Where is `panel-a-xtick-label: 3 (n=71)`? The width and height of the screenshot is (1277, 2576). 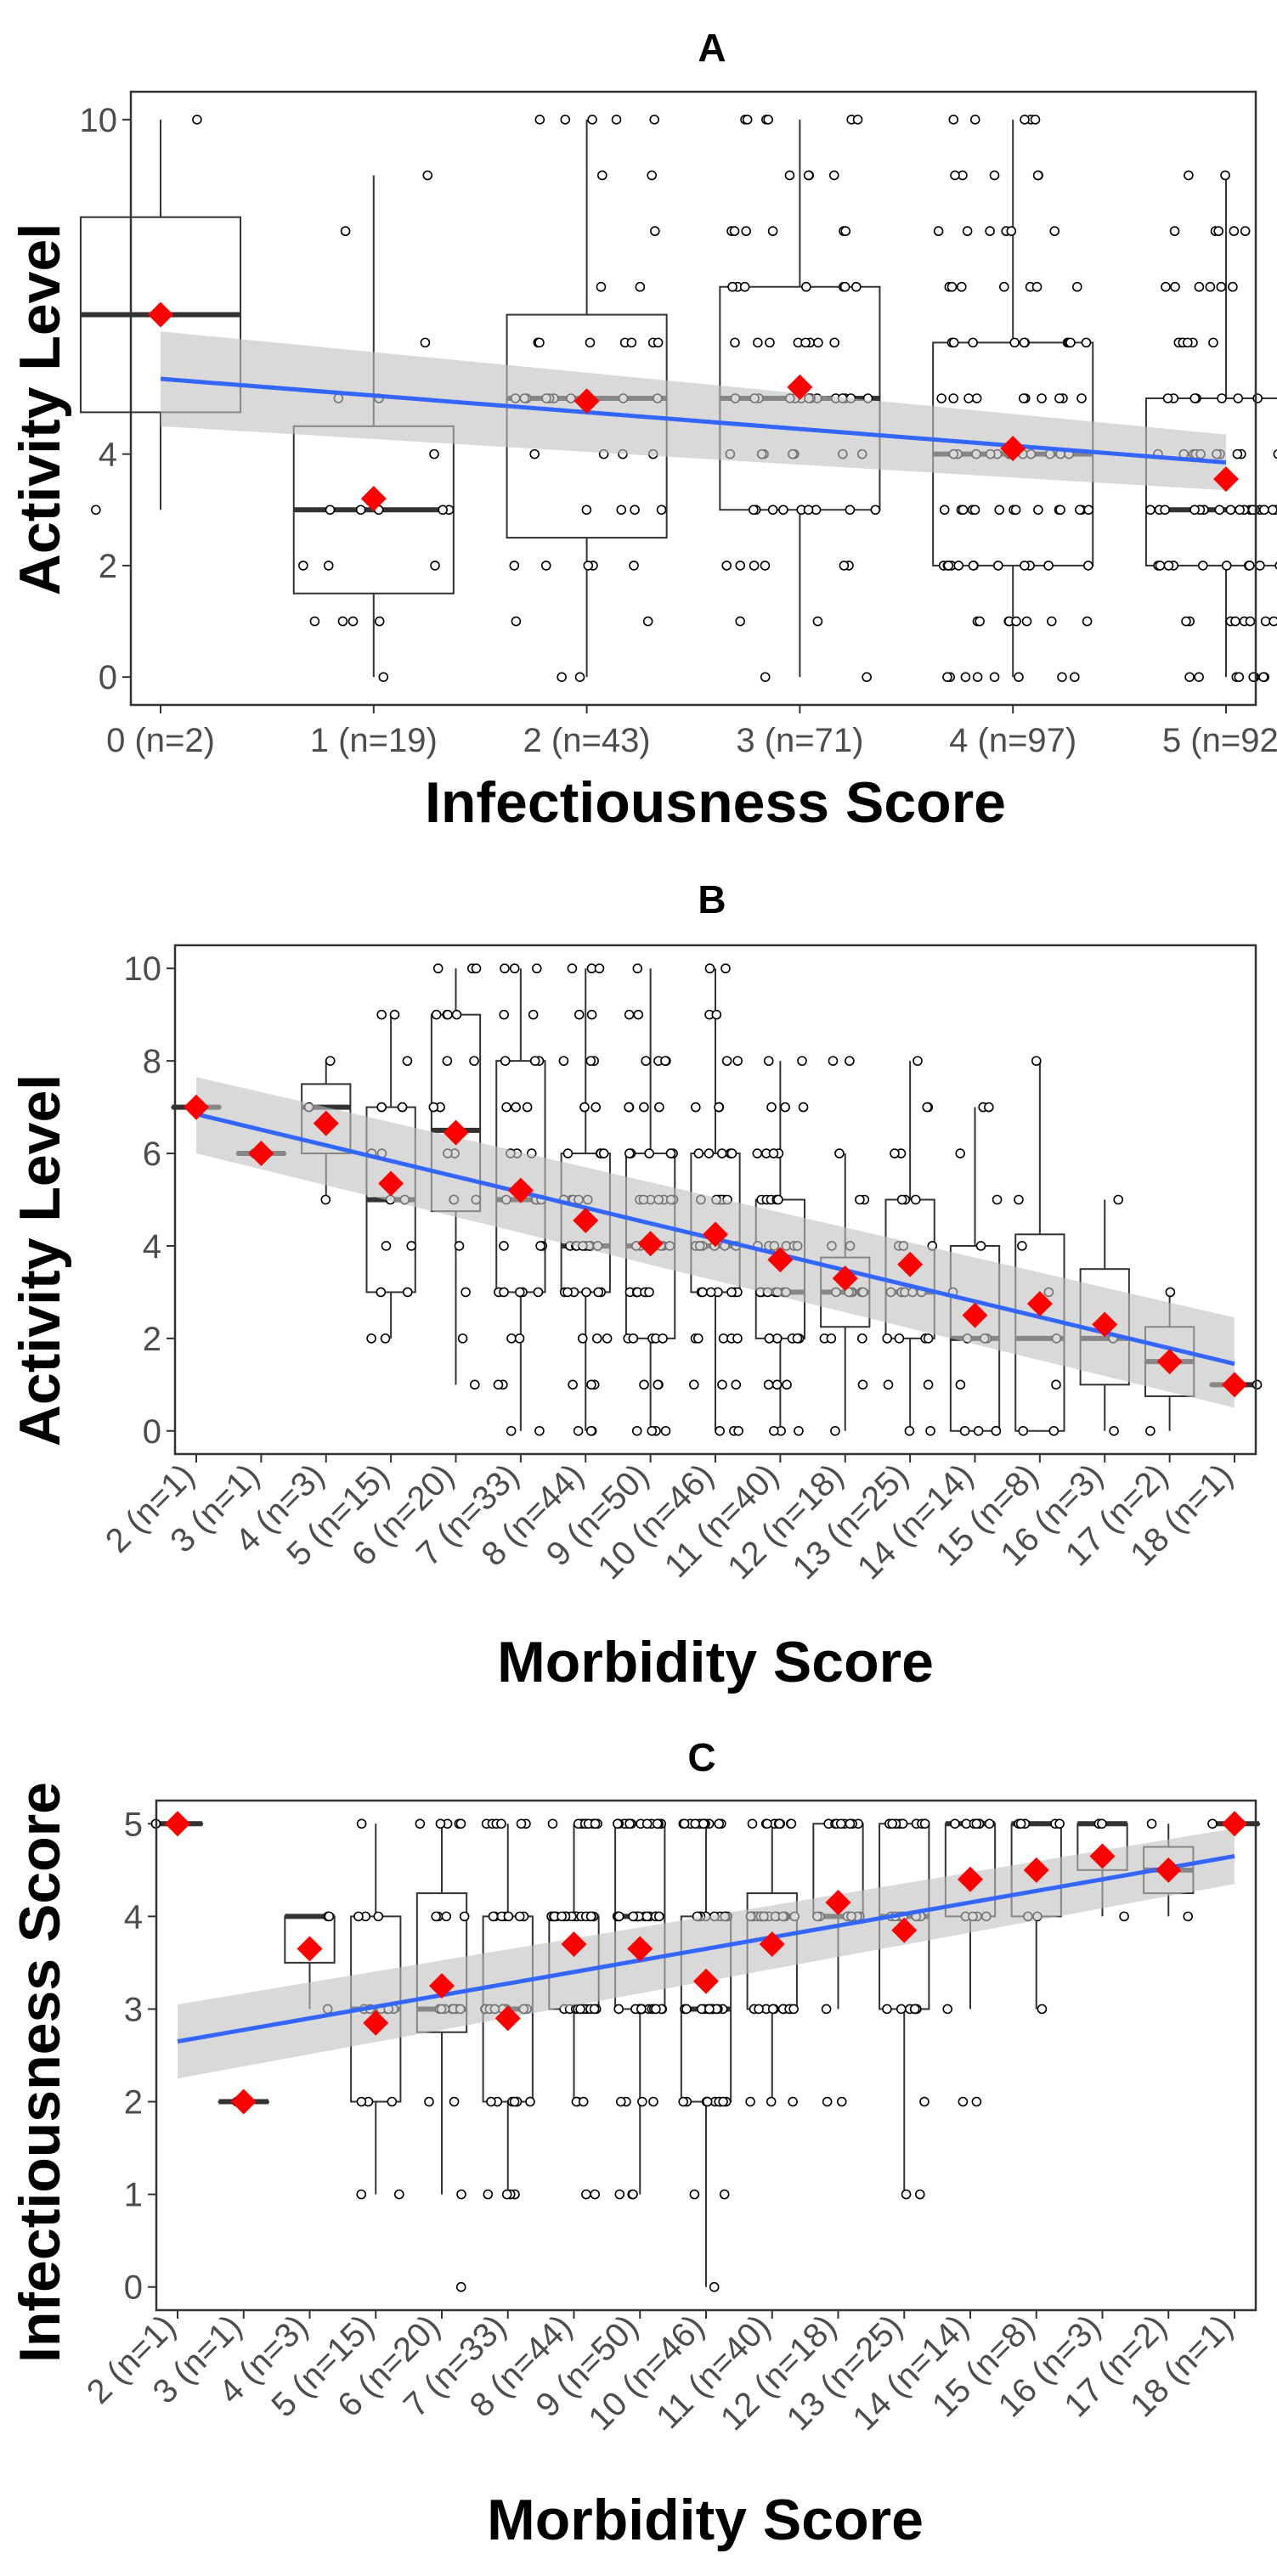
panel-a-xtick-label: 3 (n=71) is located at coordinates (799, 740).